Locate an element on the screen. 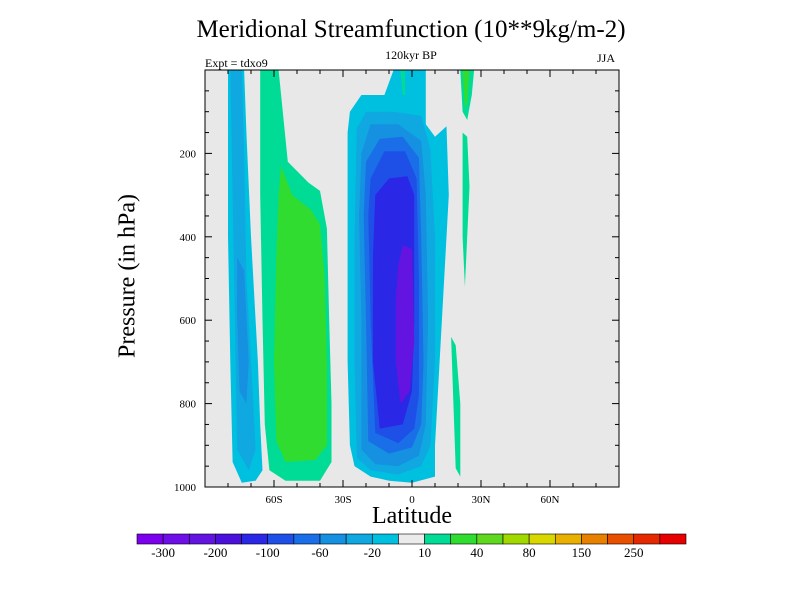  nh-tropics-cell-c is located at coordinates (456, 406).